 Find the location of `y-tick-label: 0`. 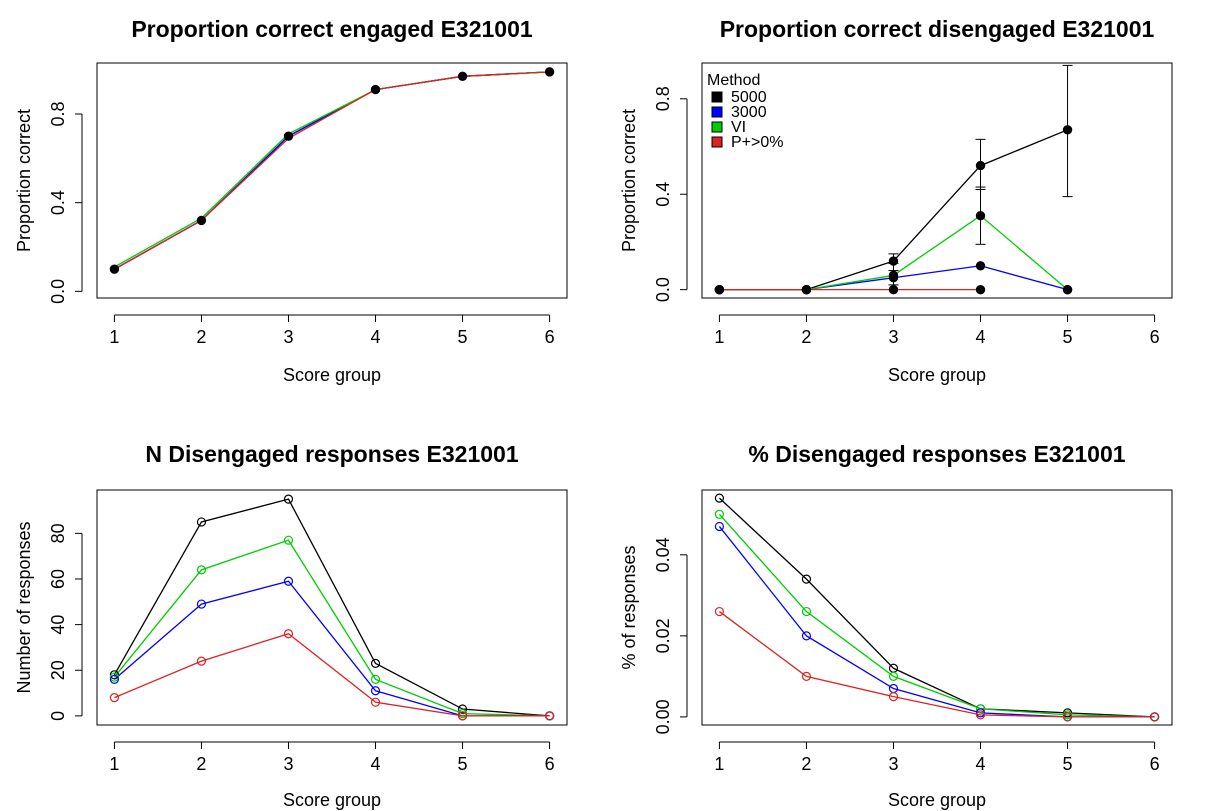

y-tick-label: 0 is located at coordinates (58, 716).